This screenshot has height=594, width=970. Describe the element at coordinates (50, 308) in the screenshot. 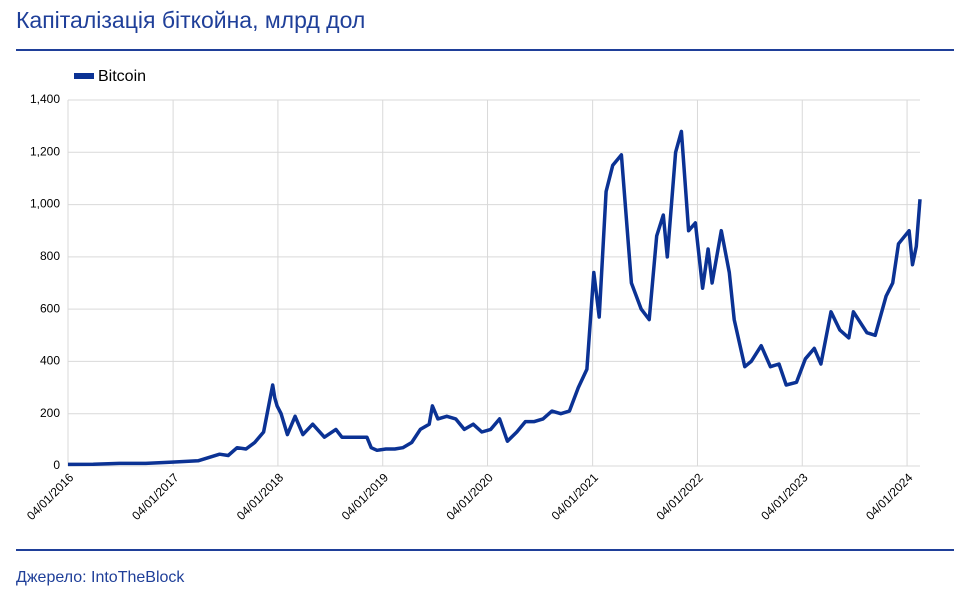

I see `y-tick-label: 600` at that location.